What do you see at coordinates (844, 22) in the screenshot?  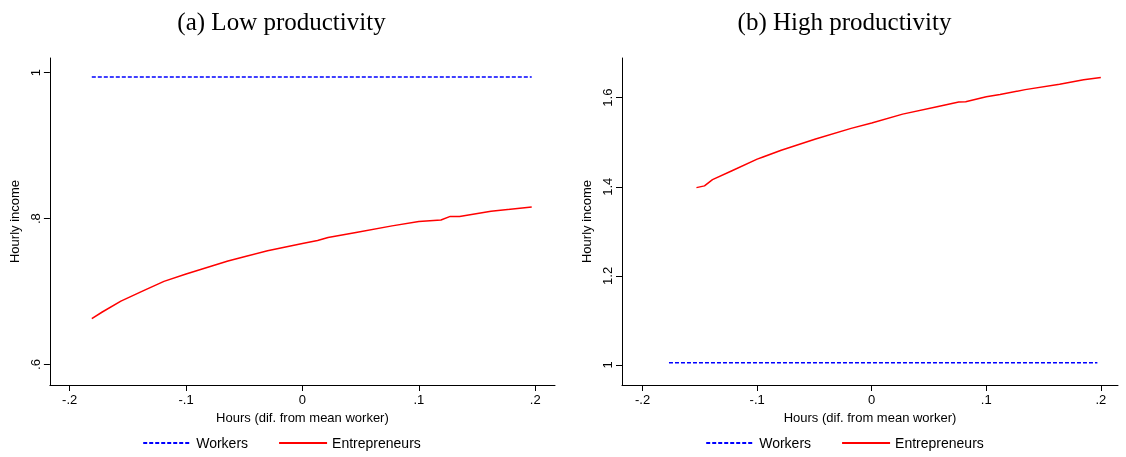 I see `chart-title: (b) High productivity` at bounding box center [844, 22].